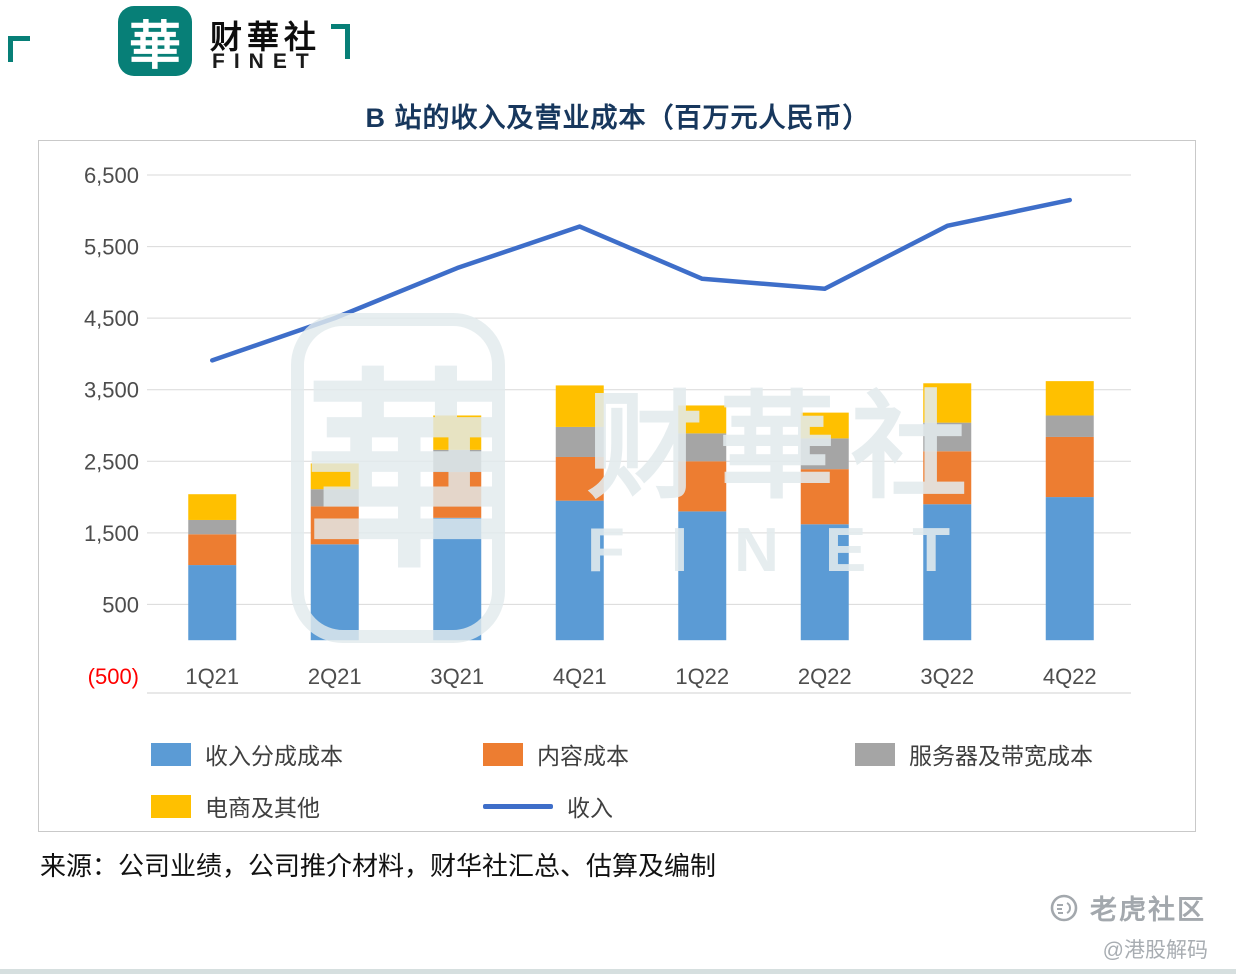 This screenshot has height=974, width=1236. Describe the element at coordinates (154, 47) in the screenshot. I see `finet-logo-glyph: 華` at that location.